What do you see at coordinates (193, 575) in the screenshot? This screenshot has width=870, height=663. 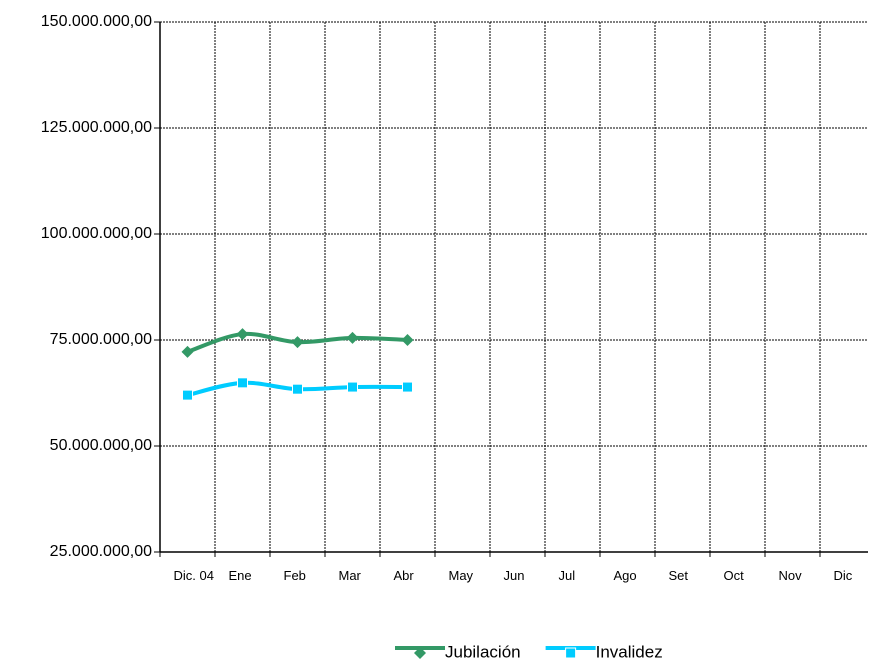 I see `x-tick-label: Dic. 04` at bounding box center [193, 575].